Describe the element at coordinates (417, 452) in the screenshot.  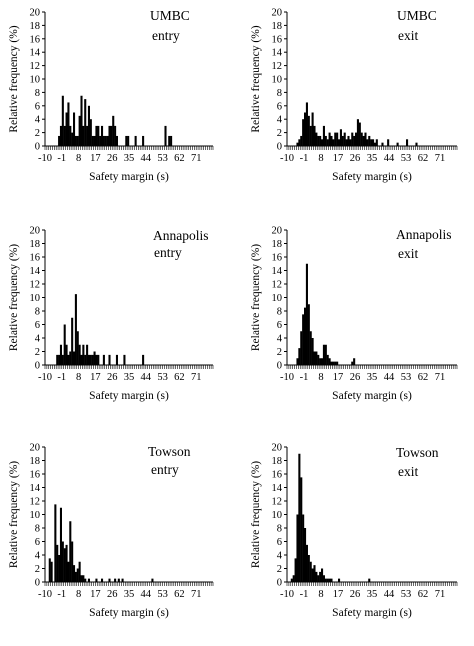
I see `site-label: Towson` at that location.